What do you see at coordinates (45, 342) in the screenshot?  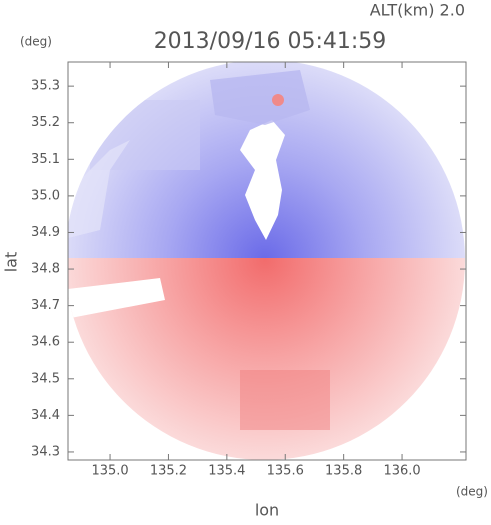 I see `y-tick-label: 34.6` at bounding box center [45, 342].